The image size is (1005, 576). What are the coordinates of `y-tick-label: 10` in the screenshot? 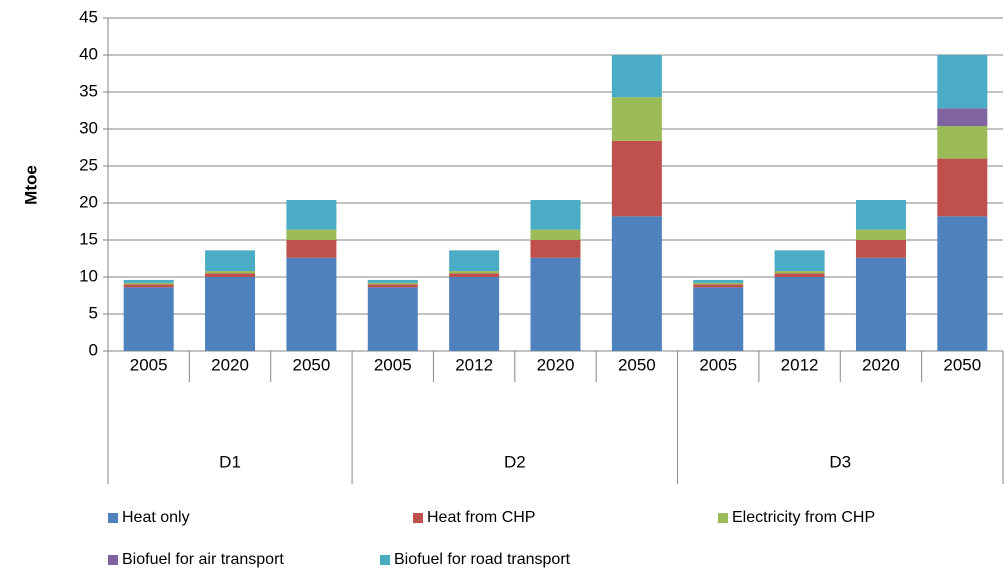 It's located at (88, 275).